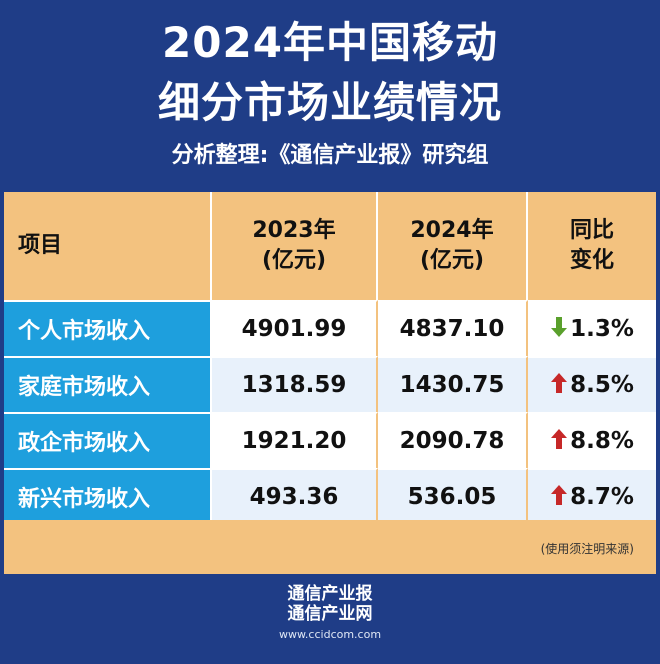 The height and width of the screenshot is (664, 660). I want to click on footer-brand: 通信产业报 通信产业网 www.ccidcom.com, so click(330, 619).